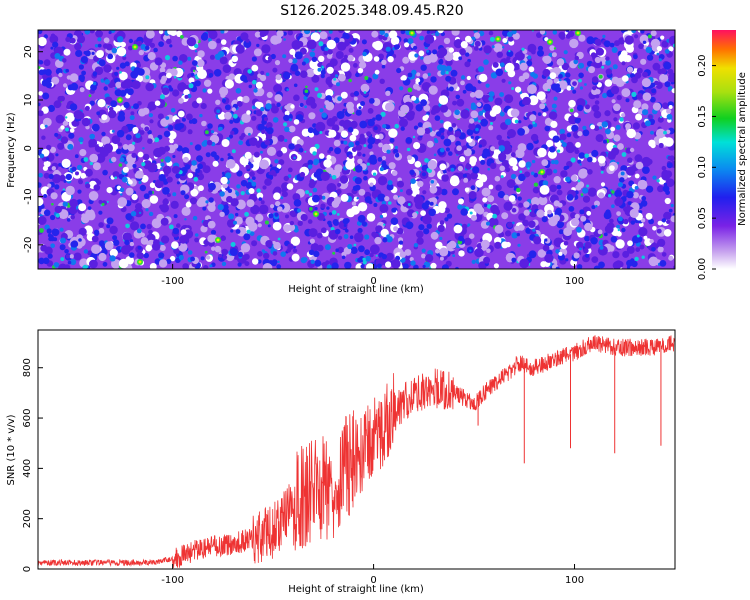  Describe the element at coordinates (356, 289) in the screenshot. I see `spectrogram-x-label: Height of straight line (km)` at that location.